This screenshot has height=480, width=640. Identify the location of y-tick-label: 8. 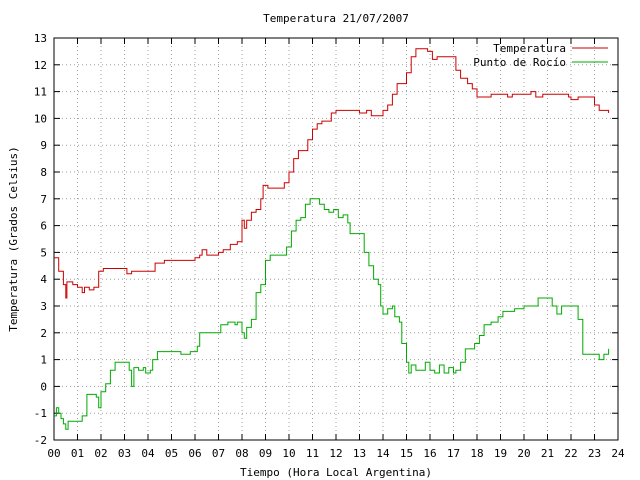
(43, 172).